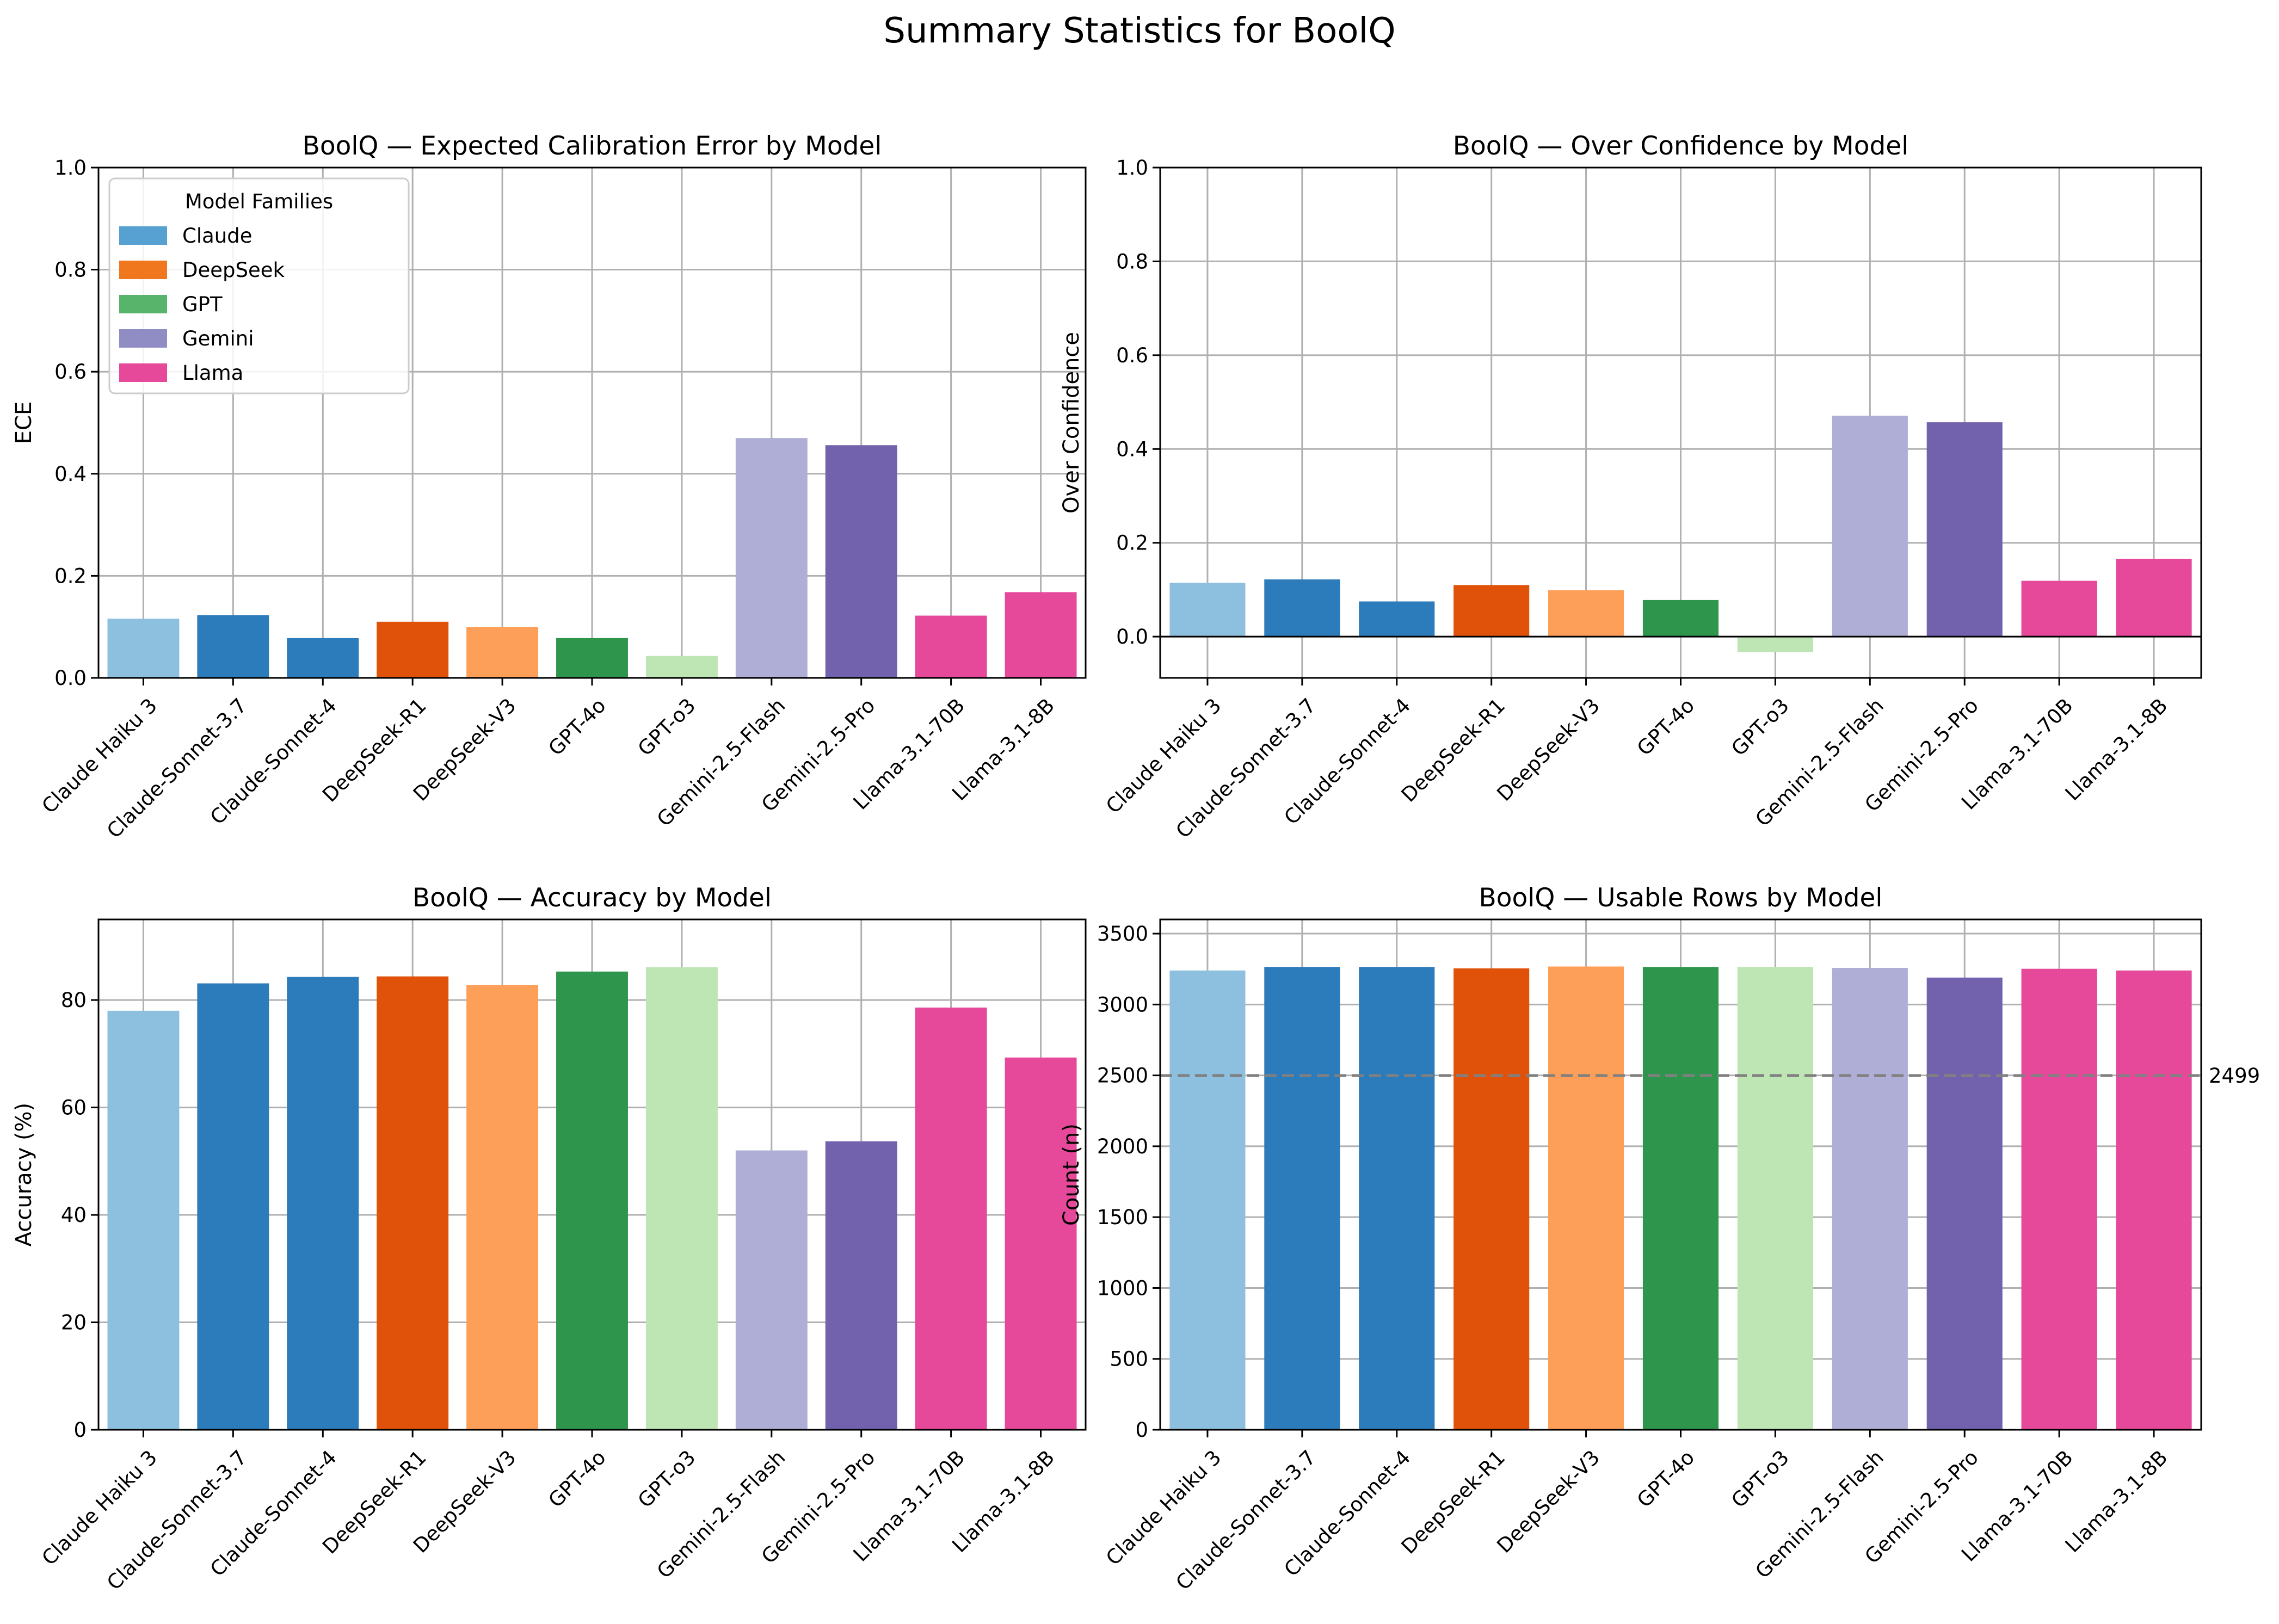  I want to click on y-tick-label: 40, so click(74, 1215).